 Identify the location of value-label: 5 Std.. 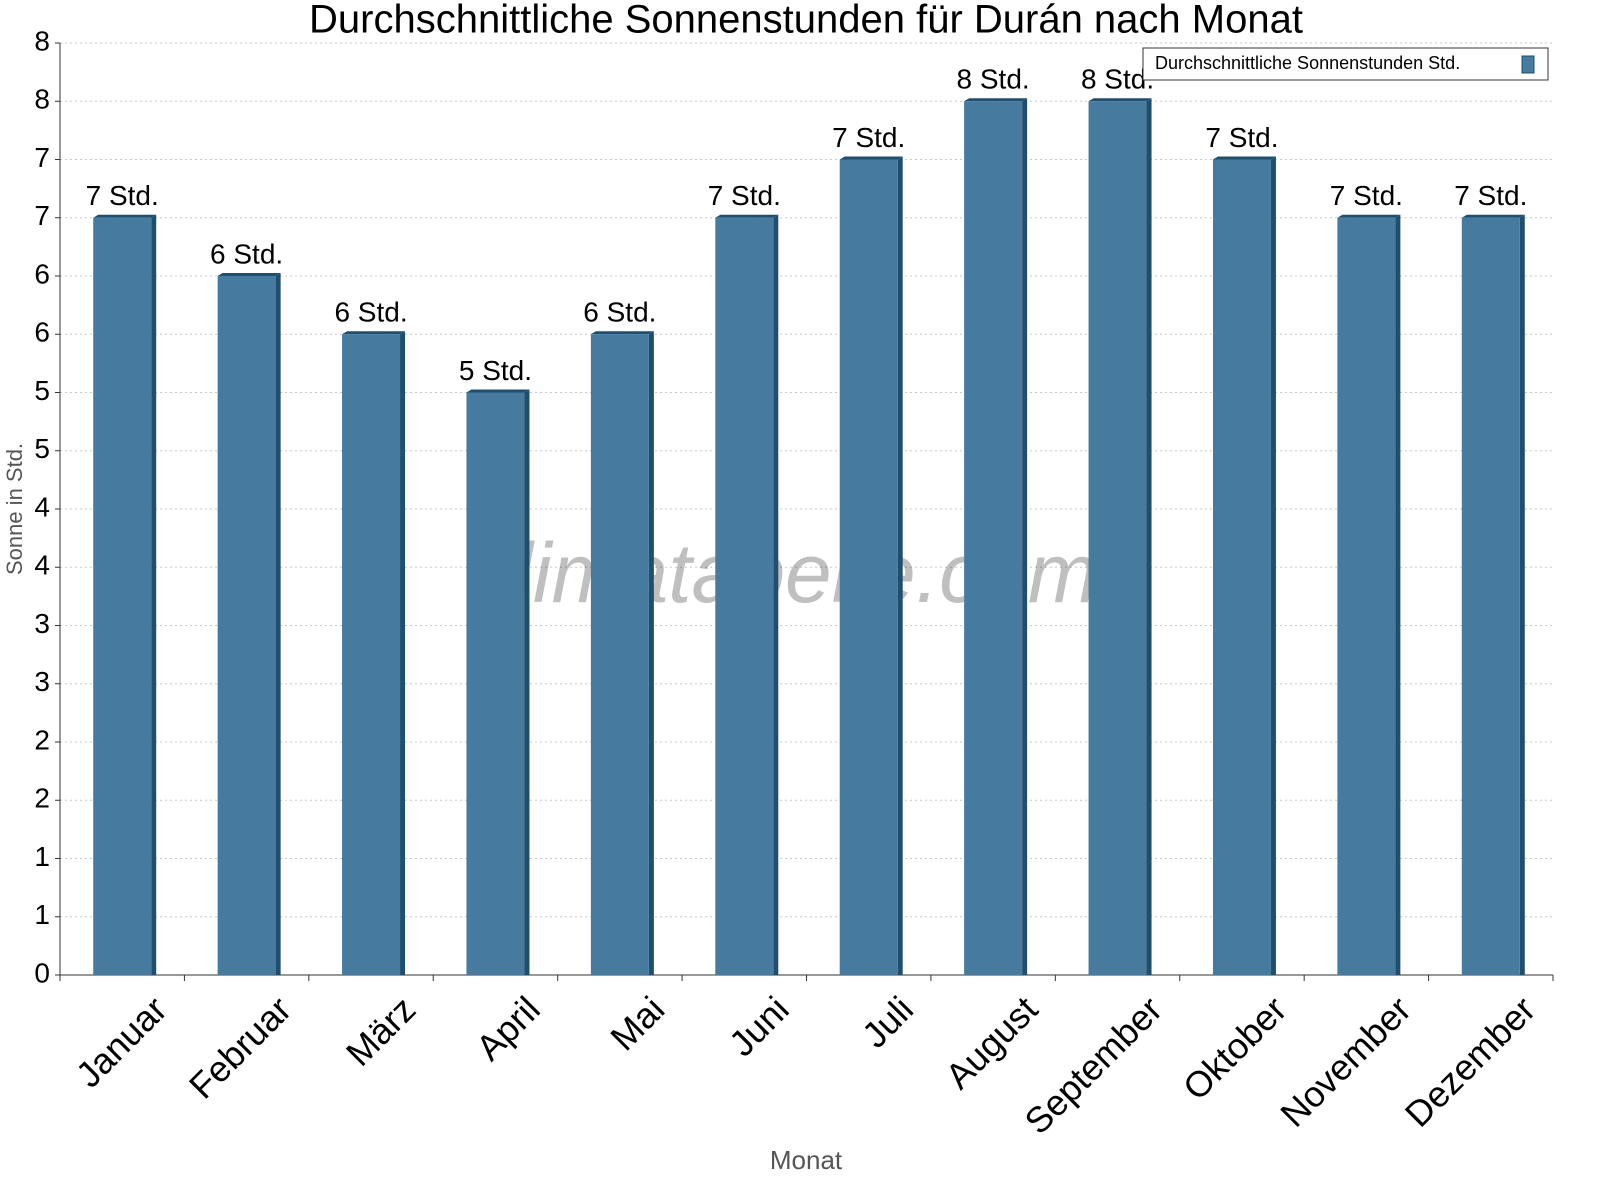
(495, 370).